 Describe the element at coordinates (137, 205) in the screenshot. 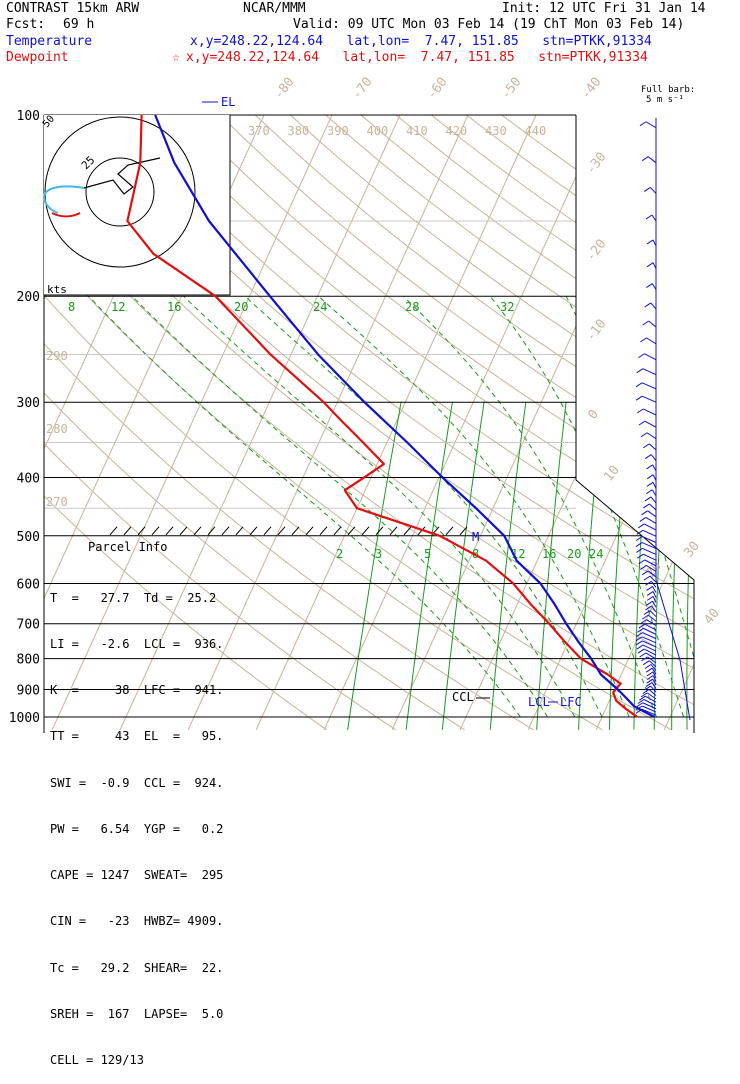

I see `hodograph-background` at that location.